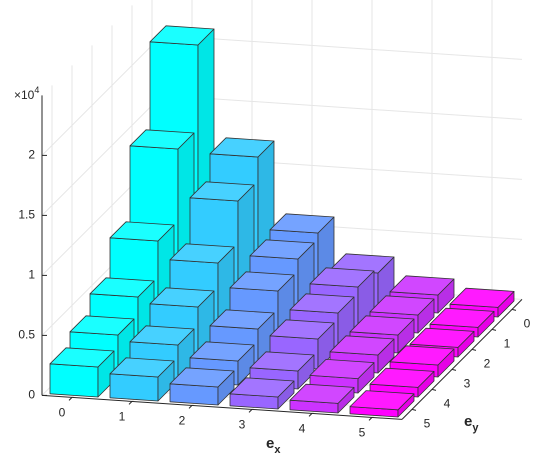 This screenshot has height=467, width=550. What do you see at coordinates (122, 417) in the screenshot?
I see `x-tick-label: 1` at bounding box center [122, 417].